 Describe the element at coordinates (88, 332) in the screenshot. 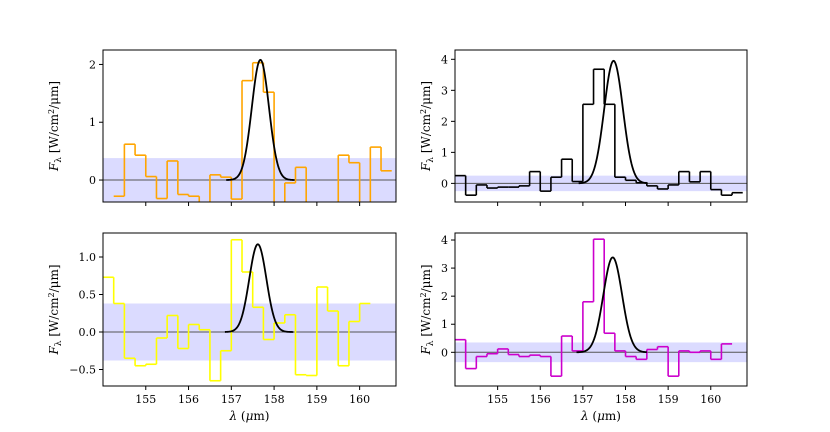

I see `y-tick-label: 0.0` at that location.